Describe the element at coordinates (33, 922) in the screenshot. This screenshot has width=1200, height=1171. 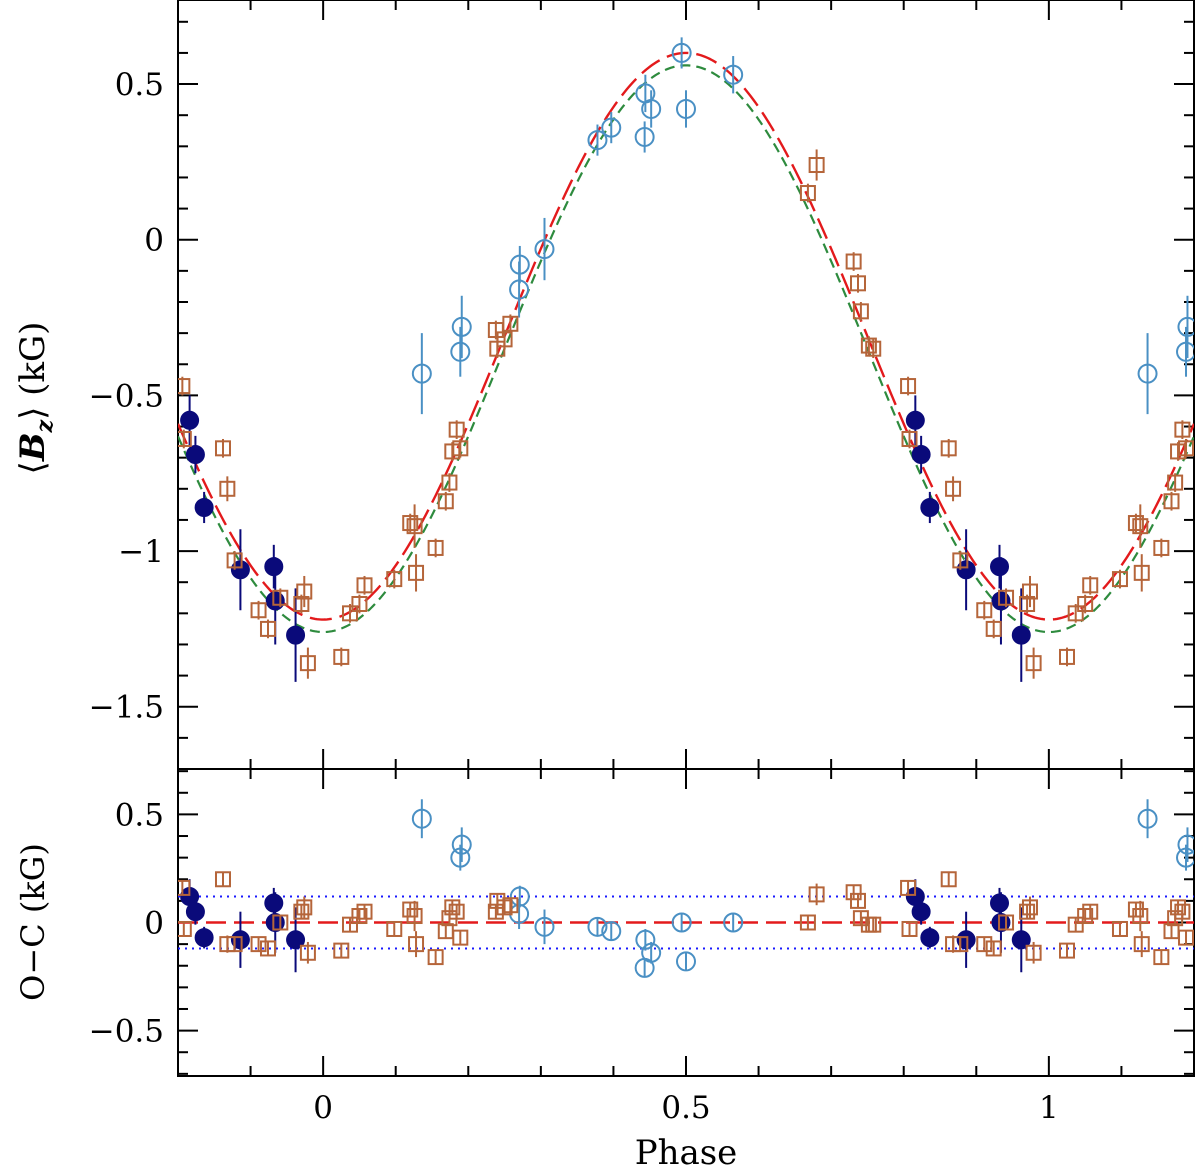
I see `bottom-y-axis-label: O−C (kG)` at that location.